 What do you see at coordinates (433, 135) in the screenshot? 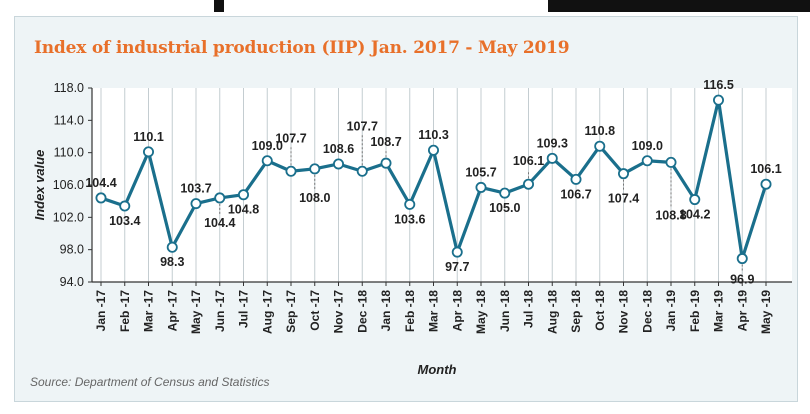
I see `data-label: 110.3` at bounding box center [433, 135].